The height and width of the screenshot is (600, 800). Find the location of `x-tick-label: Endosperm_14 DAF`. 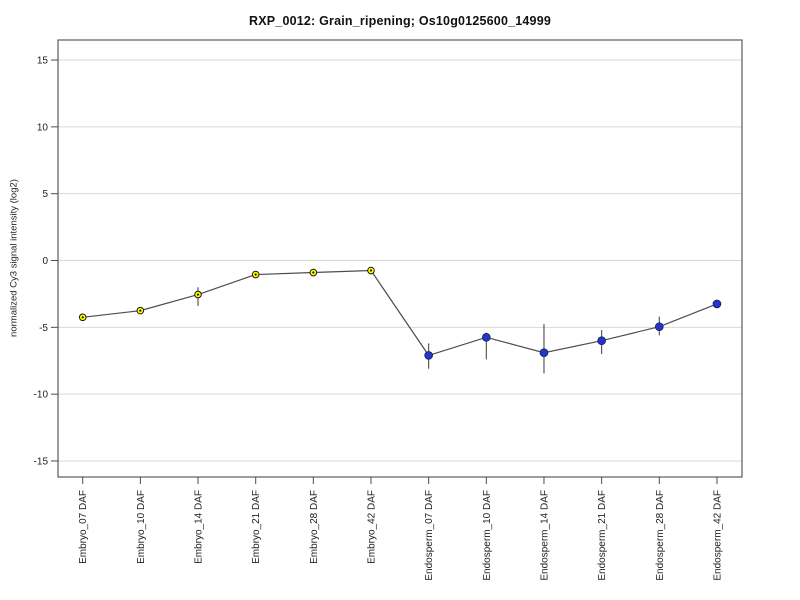

x-tick-label: Endosperm_14 DAF is located at coordinates (544, 535).